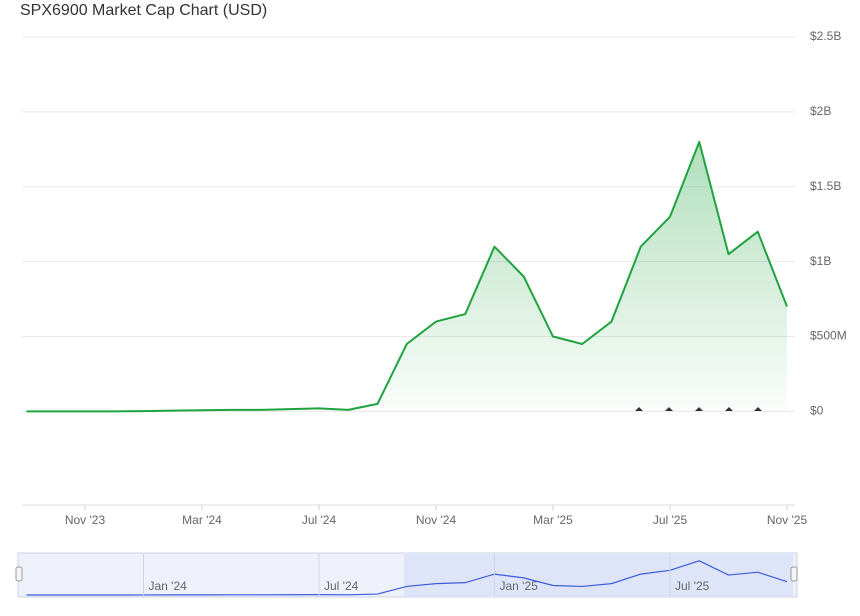 The width and height of the screenshot is (860, 616). Describe the element at coordinates (202, 520) in the screenshot. I see `x-tick-label: Mar '24` at that location.